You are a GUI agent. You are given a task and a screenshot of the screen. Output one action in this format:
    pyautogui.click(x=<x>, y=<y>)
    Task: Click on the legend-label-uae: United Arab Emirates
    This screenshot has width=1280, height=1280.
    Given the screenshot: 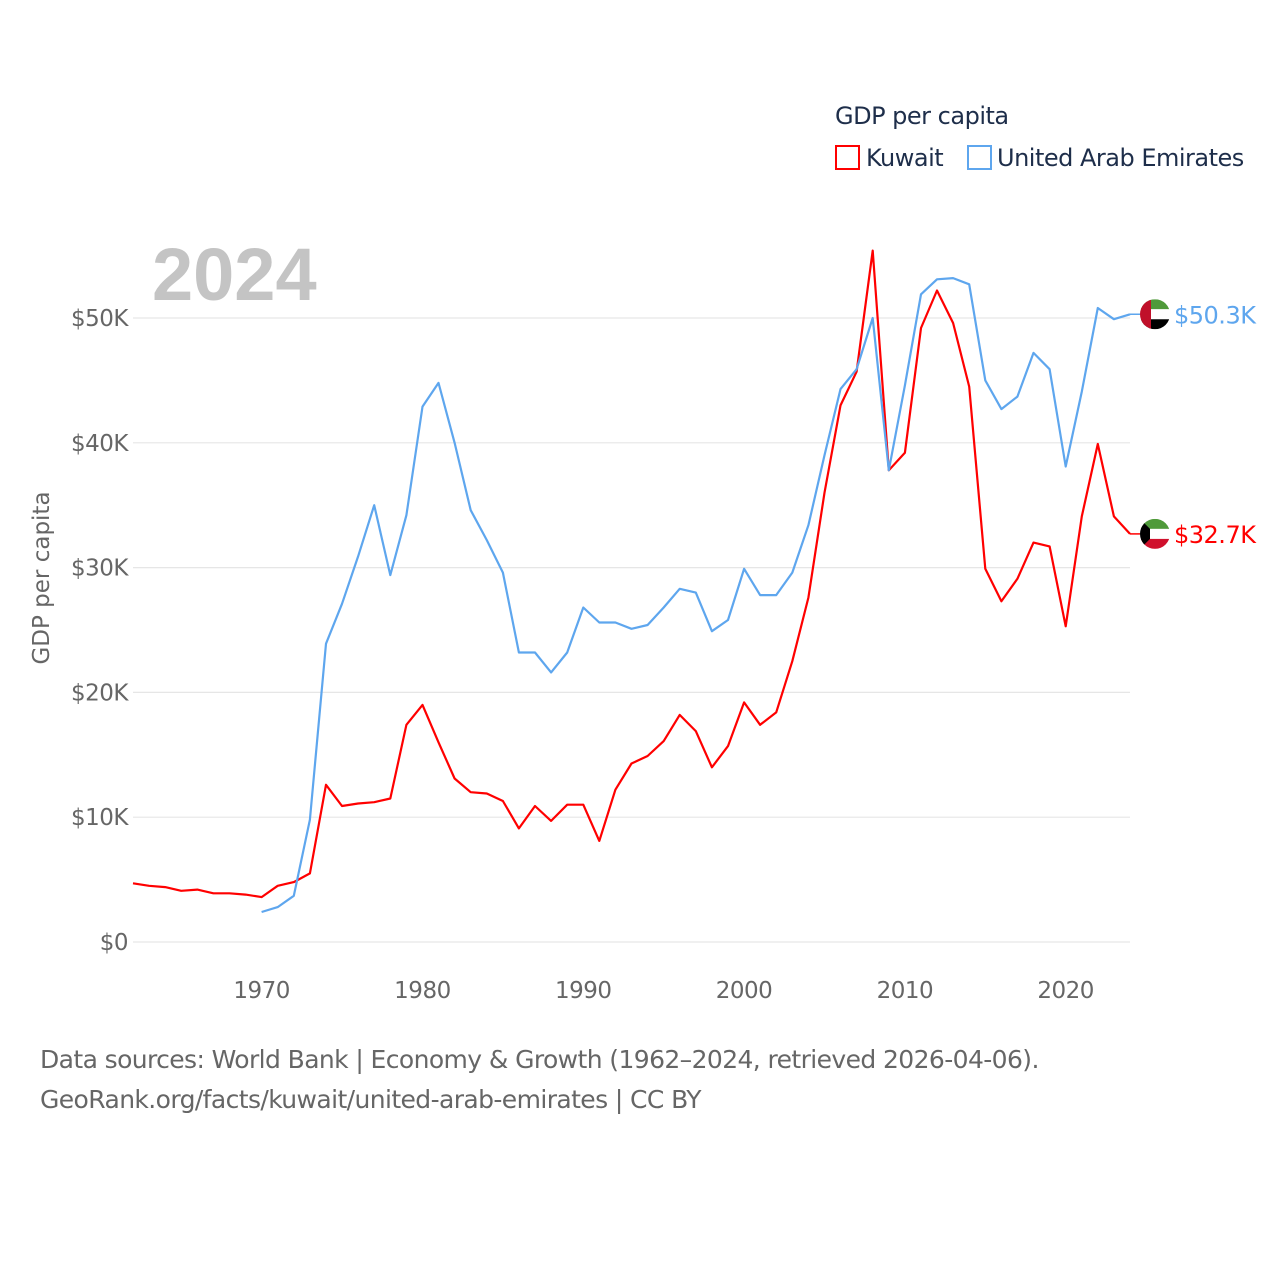 What is the action you would take?
    pyautogui.click(x=1120, y=158)
    